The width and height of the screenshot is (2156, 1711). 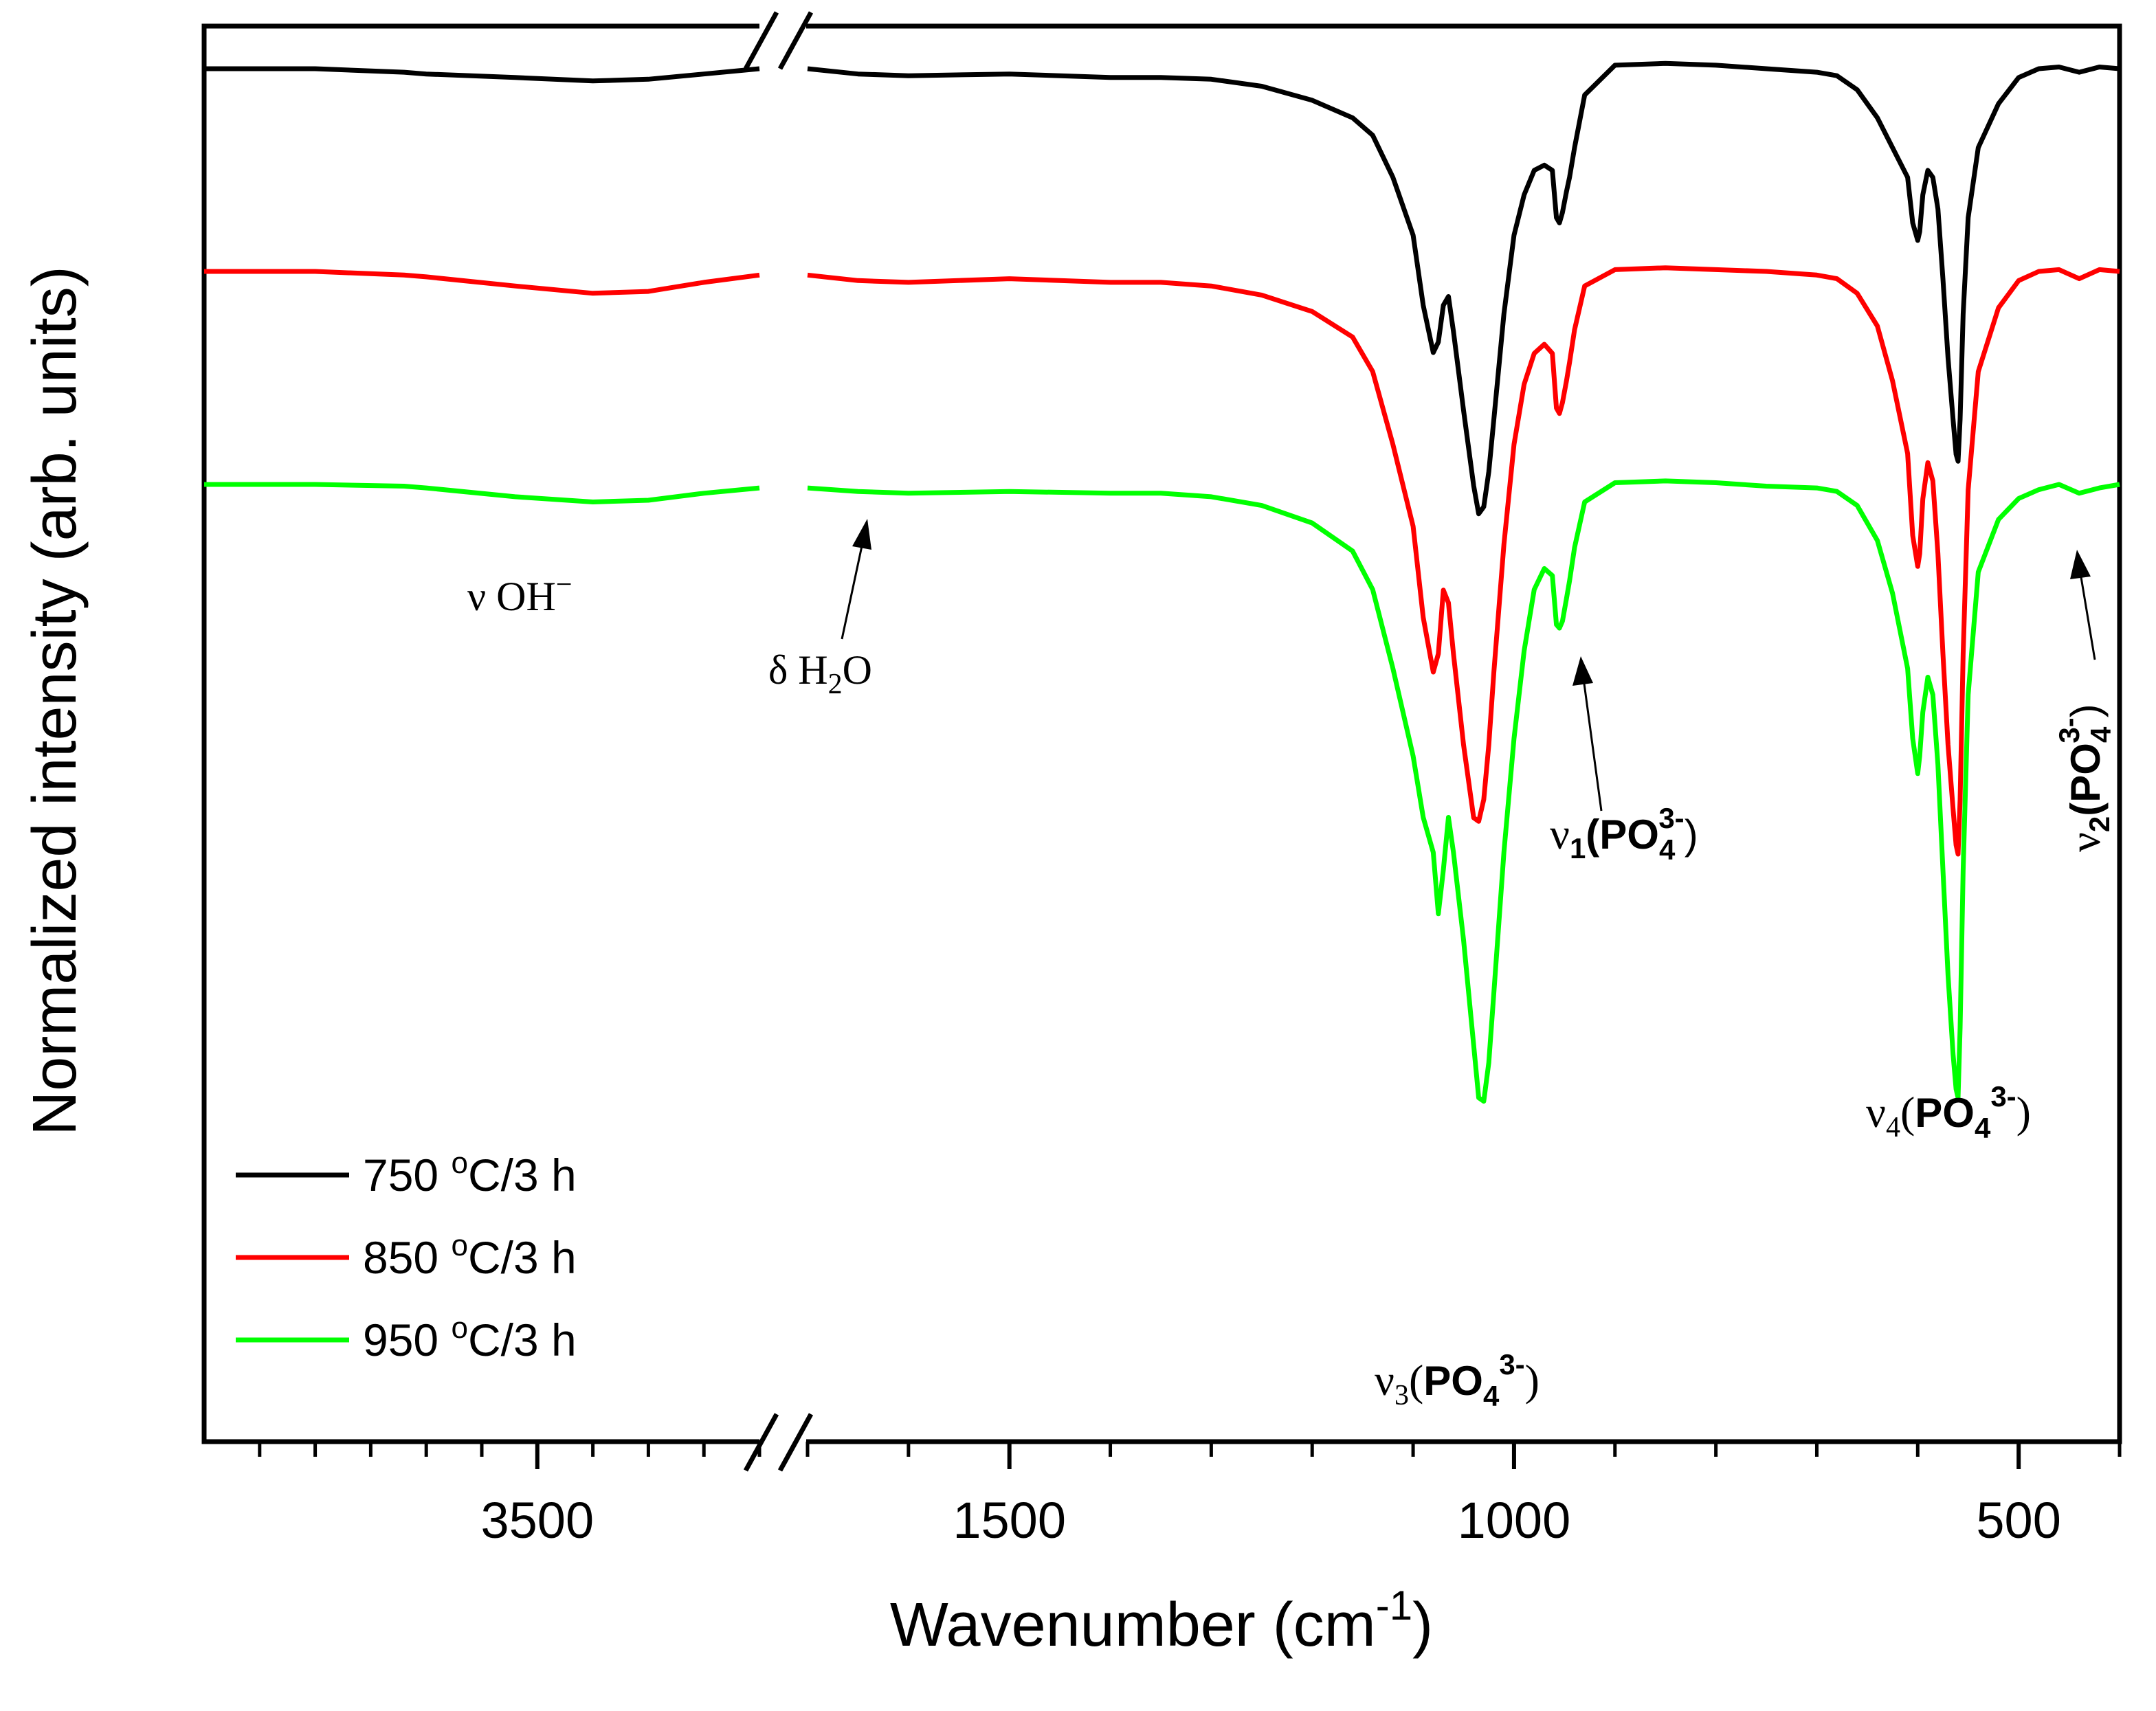 What do you see at coordinates (522, 1257) in the screenshot?
I see `legend-label-850-unit: C/3 h` at bounding box center [522, 1257].